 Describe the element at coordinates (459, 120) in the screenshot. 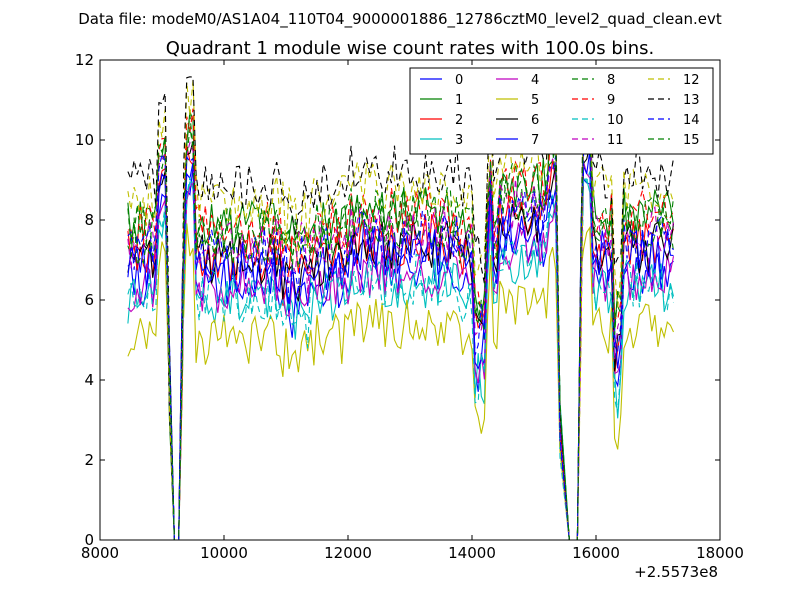

I see `legend-label-2: 2` at that location.